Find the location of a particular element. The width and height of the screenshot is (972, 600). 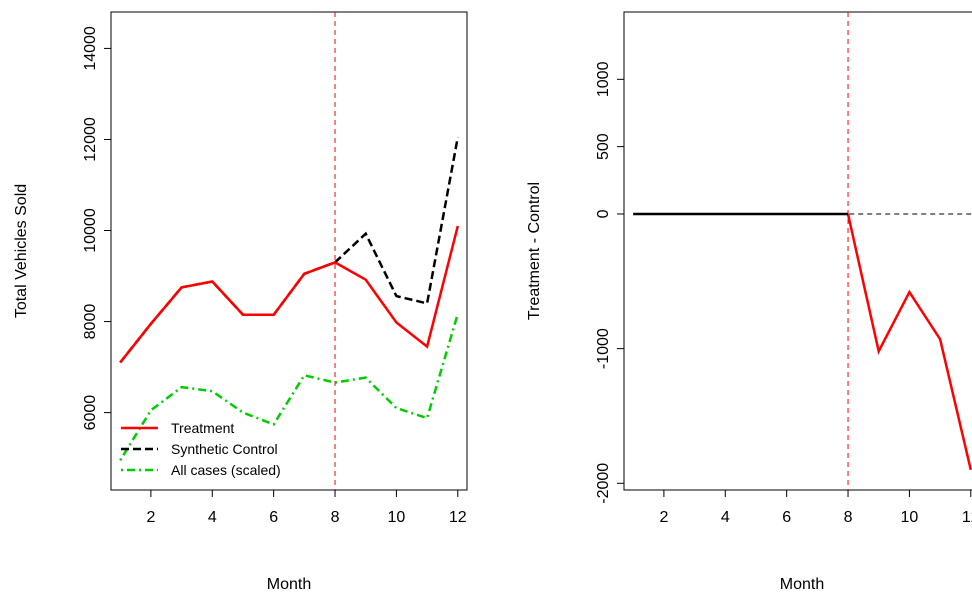

y-tick-label: 1000 is located at coordinates (603, 79).